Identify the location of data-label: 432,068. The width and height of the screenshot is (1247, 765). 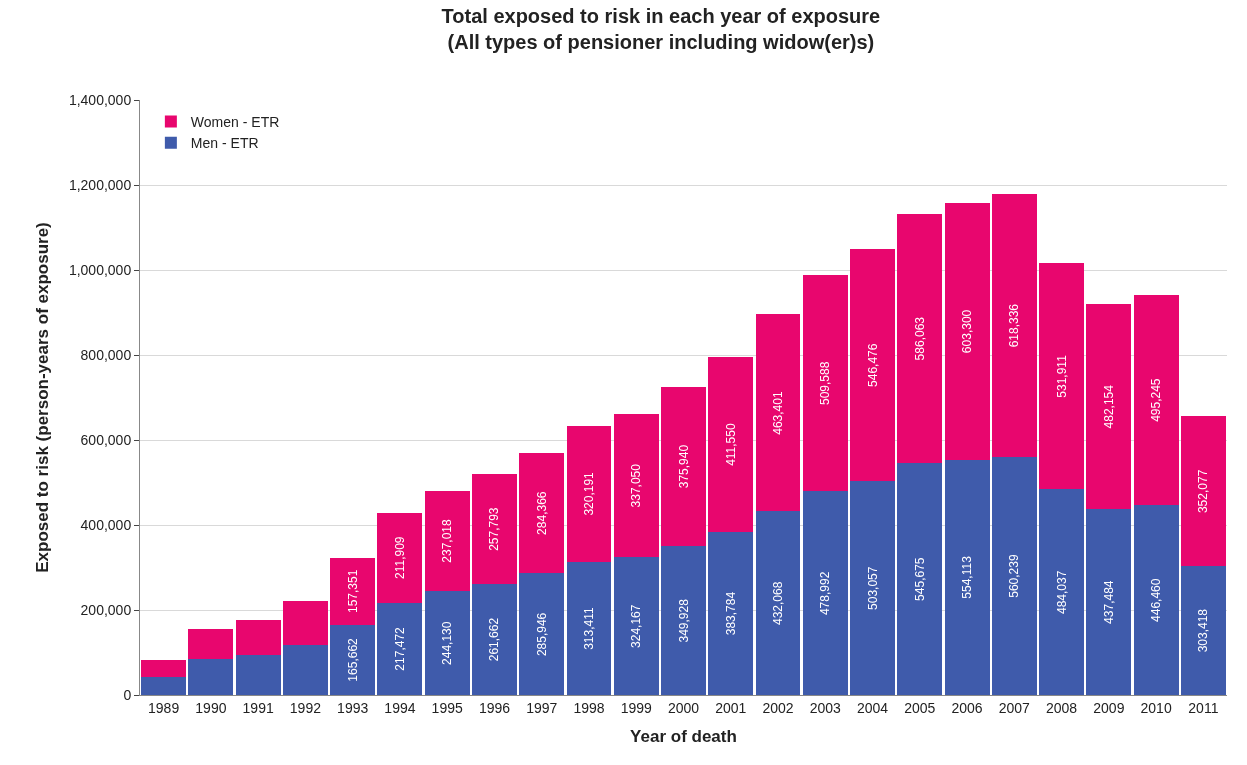
(778, 603).